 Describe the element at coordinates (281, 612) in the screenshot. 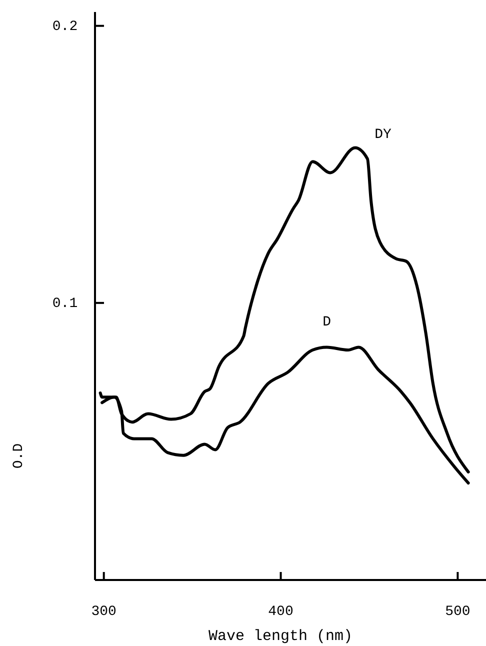

I see `x-tick-label: 400` at that location.